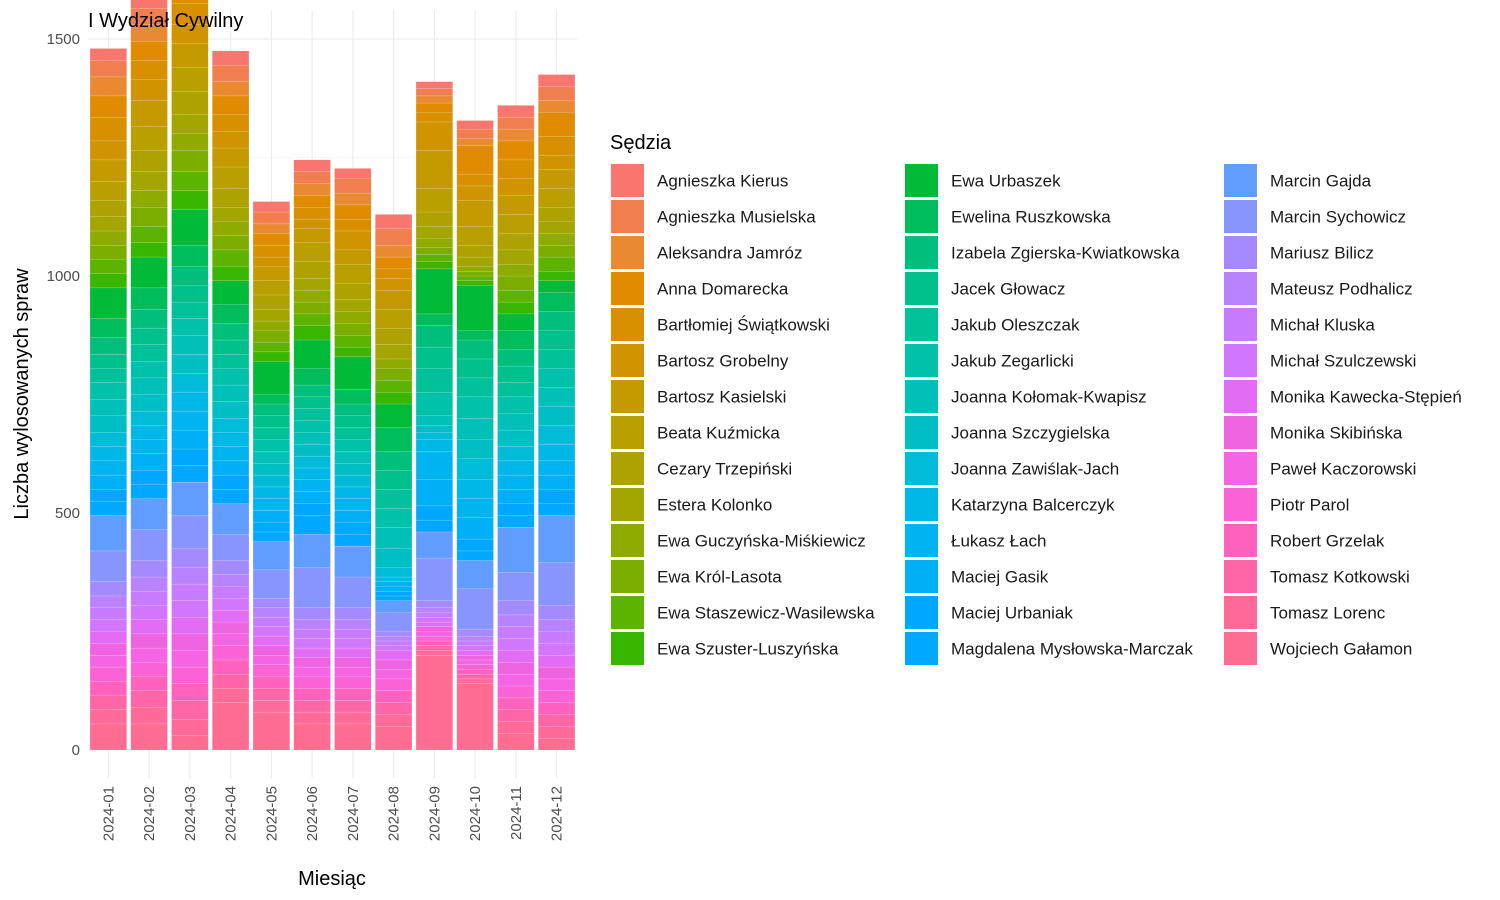  Describe the element at coordinates (108, 813) in the screenshot. I see `x-tick-label: 2024-01` at that location.